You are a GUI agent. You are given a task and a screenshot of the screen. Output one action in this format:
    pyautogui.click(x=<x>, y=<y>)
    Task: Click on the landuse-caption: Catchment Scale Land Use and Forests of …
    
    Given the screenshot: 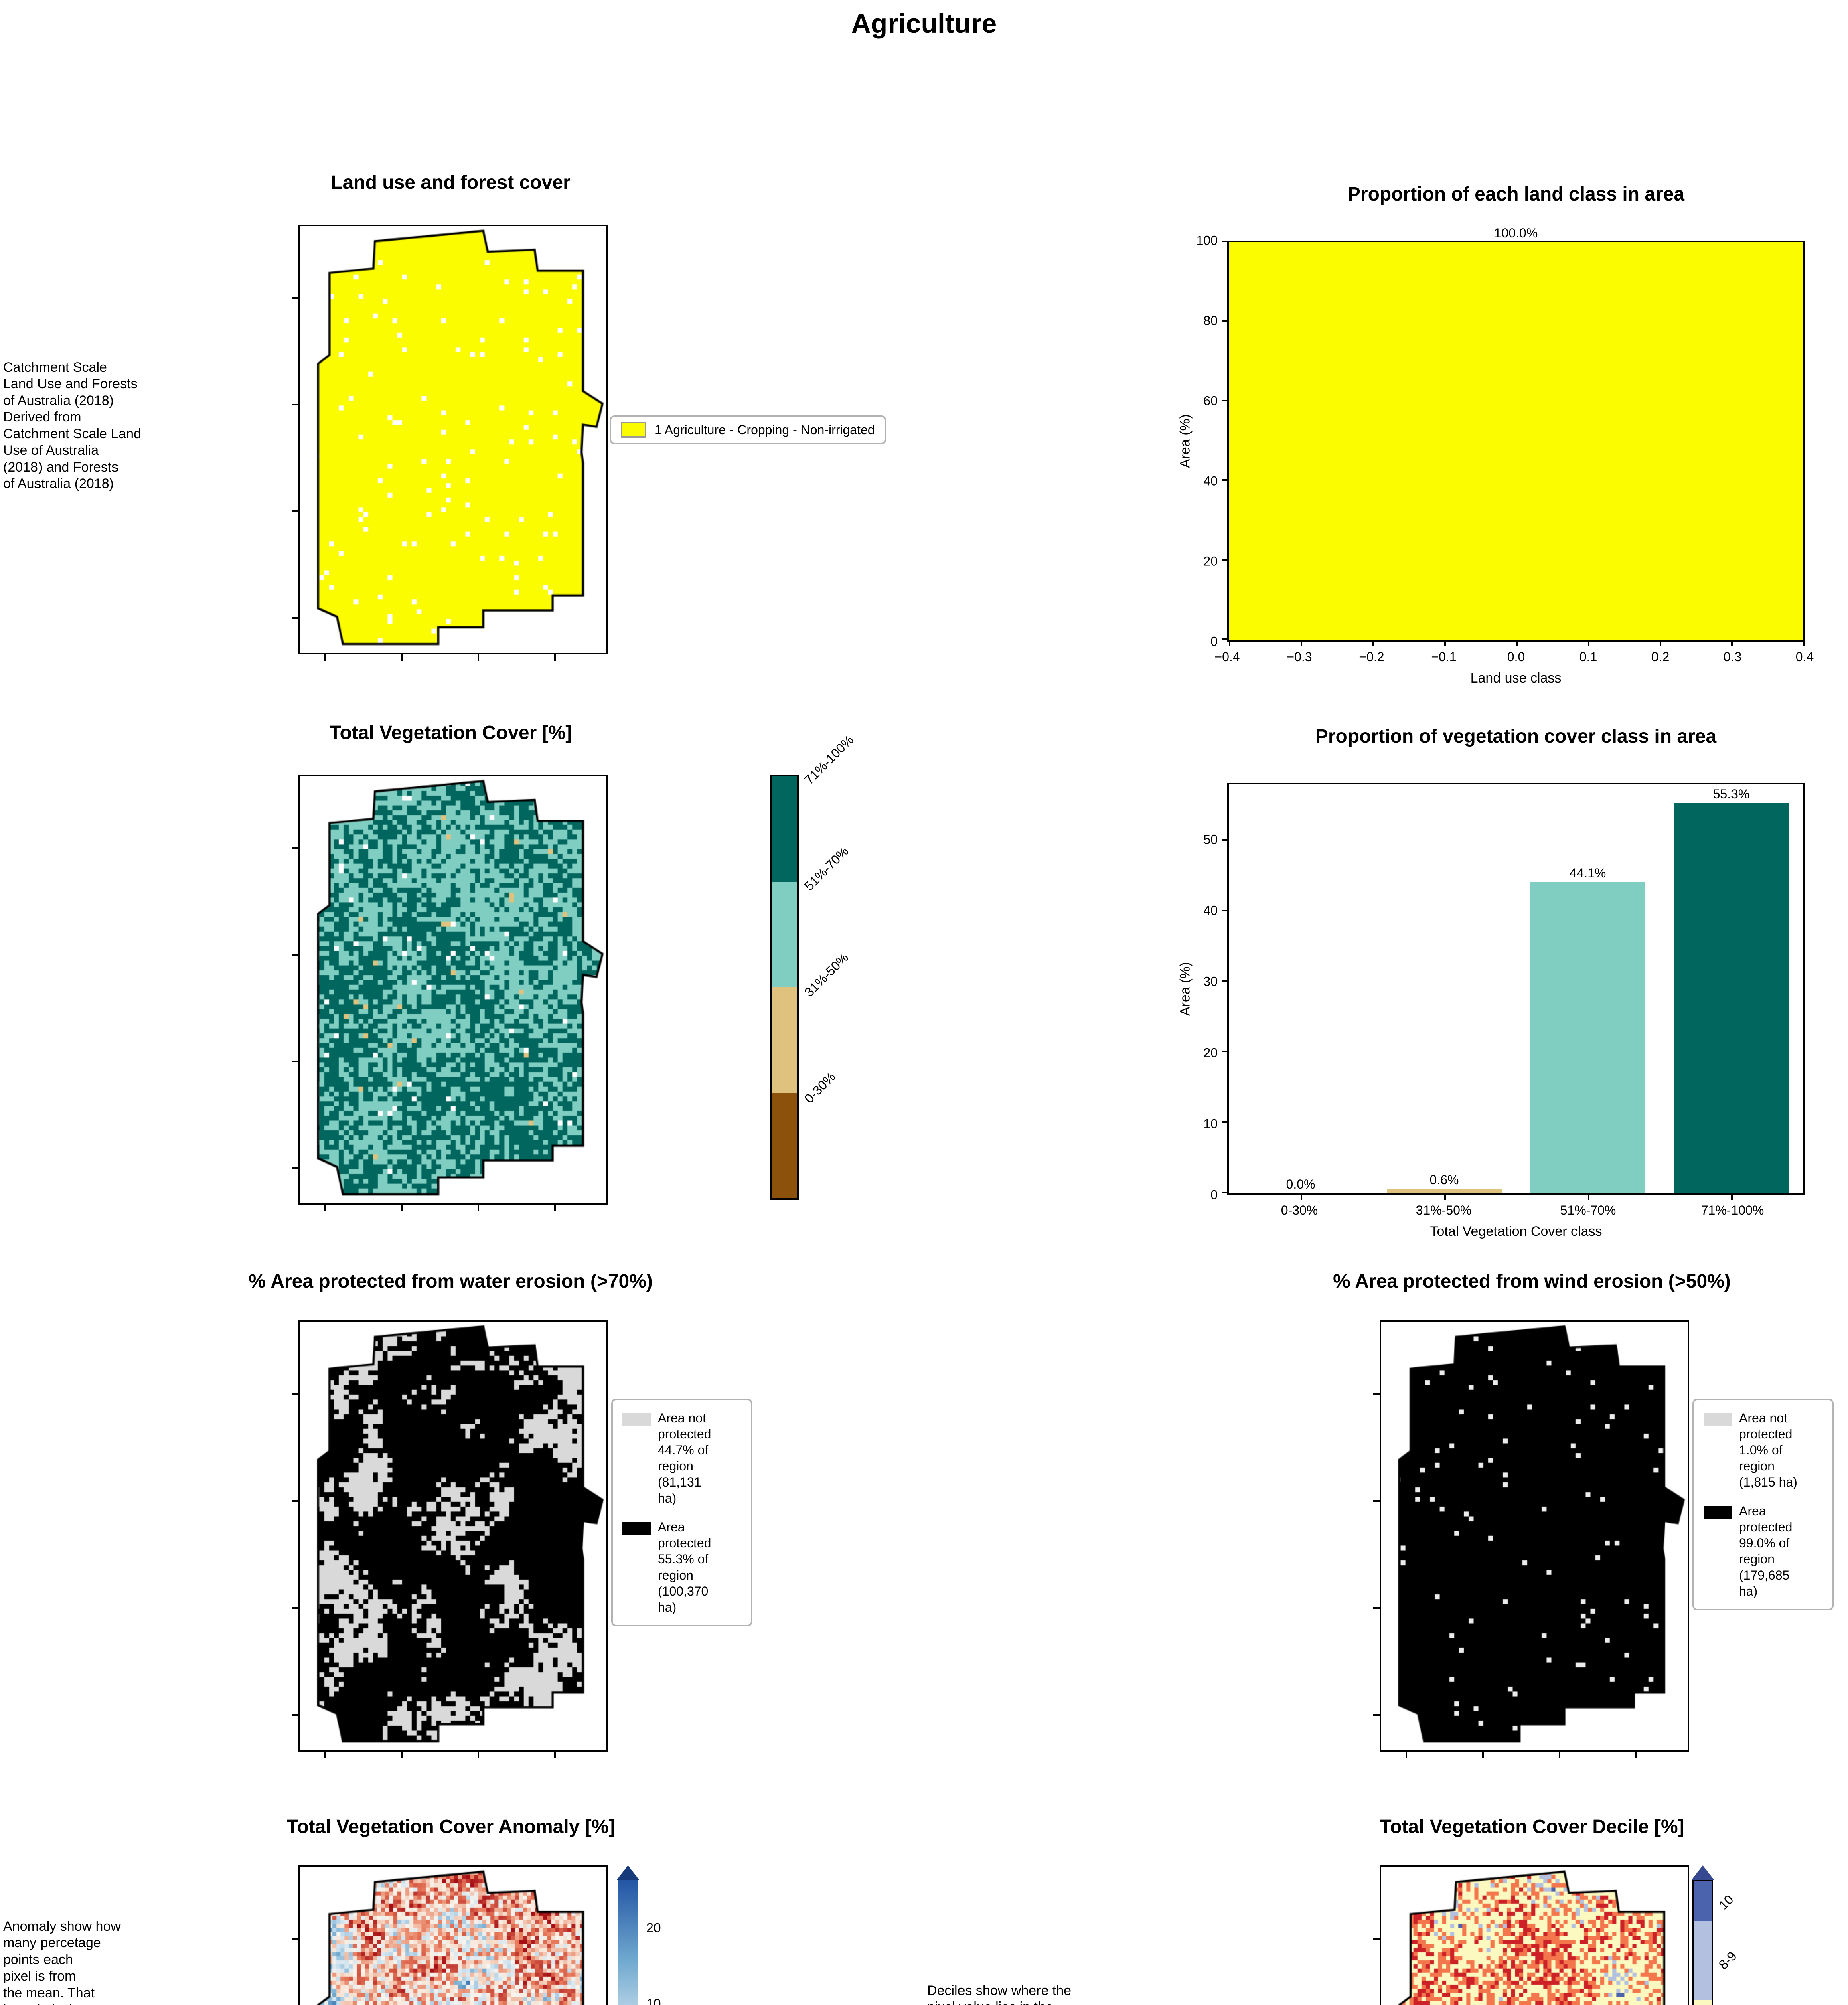 What is the action you would take?
    pyautogui.click(x=72, y=426)
    